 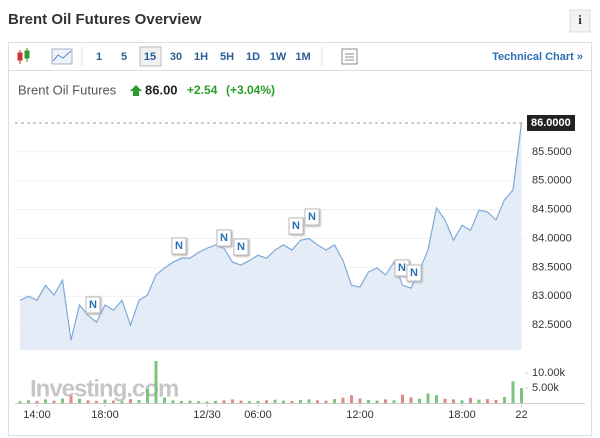 What do you see at coordinates (537, 57) in the screenshot?
I see `technical-chart-link: Technical Chart »` at bounding box center [537, 57].